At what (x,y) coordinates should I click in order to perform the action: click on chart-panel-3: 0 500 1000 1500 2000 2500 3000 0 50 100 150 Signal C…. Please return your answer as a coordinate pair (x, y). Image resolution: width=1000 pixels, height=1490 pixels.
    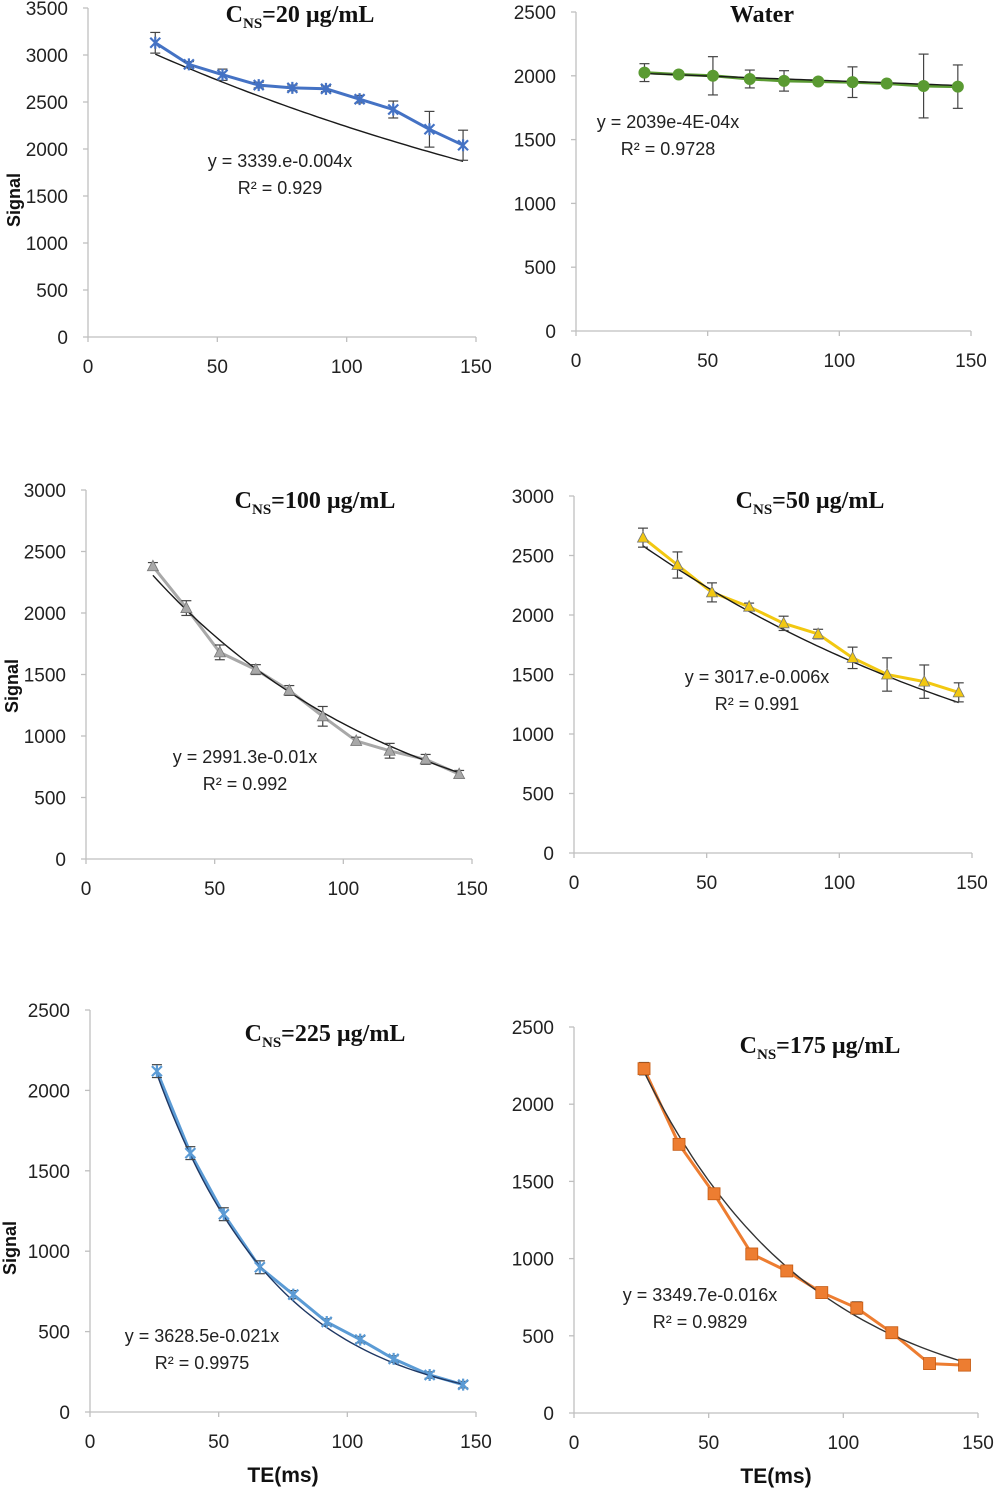
    Looking at the image, I should click on (245, 690).